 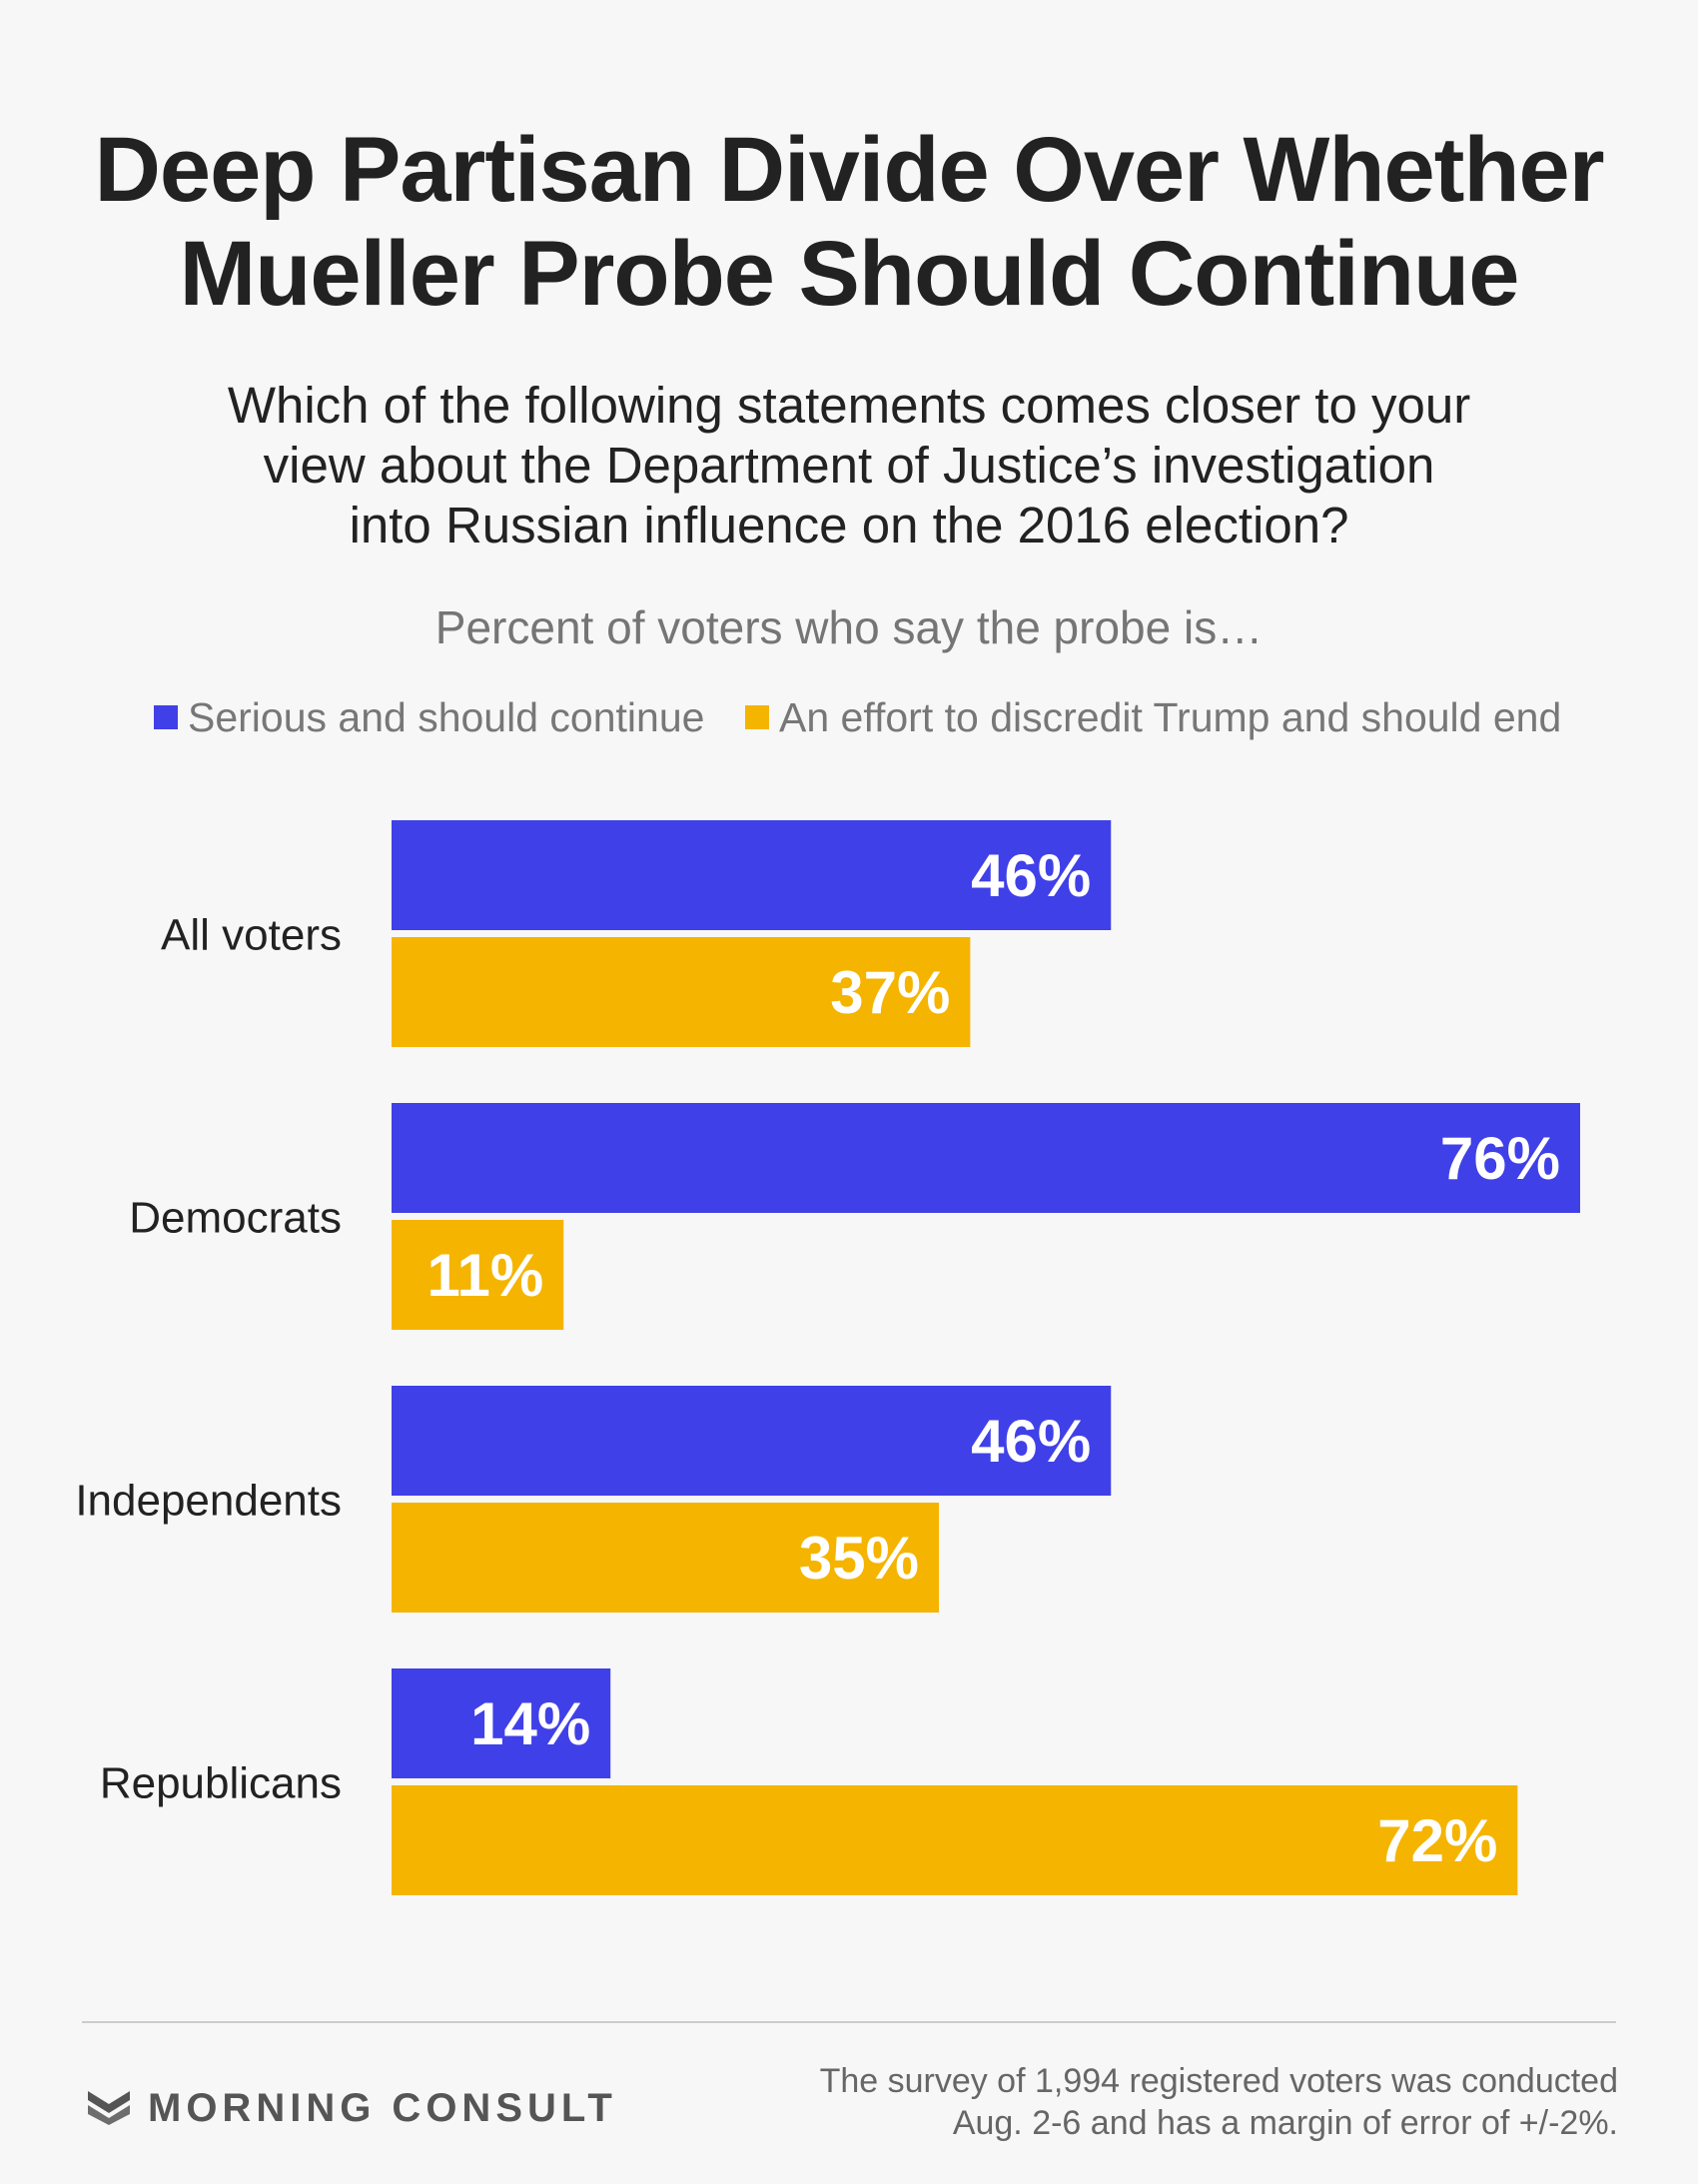 What do you see at coordinates (1031, 875) in the screenshot?
I see `value-label-all-voters-continue: 46%` at bounding box center [1031, 875].